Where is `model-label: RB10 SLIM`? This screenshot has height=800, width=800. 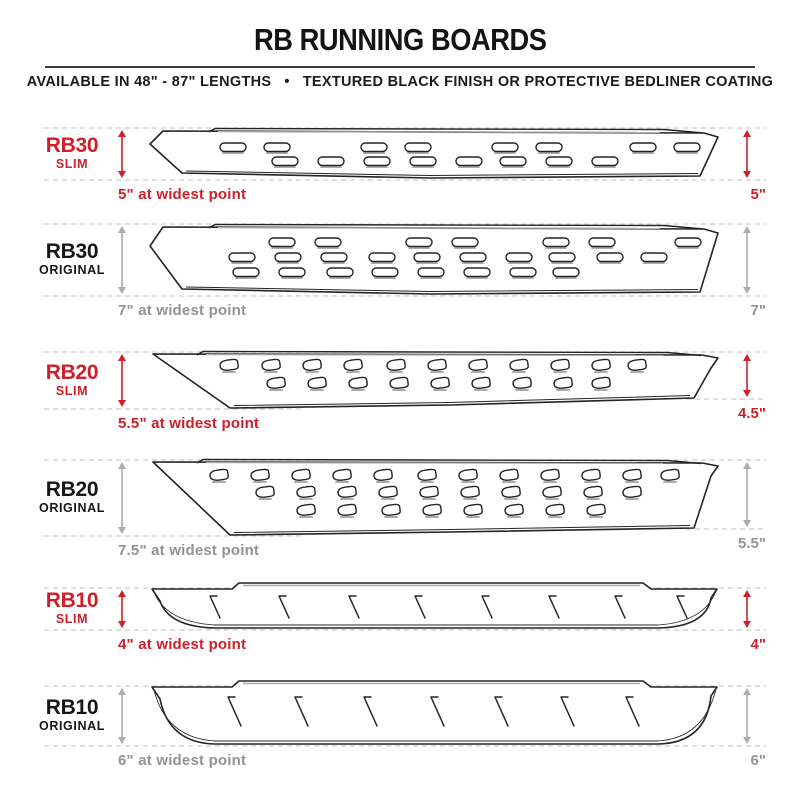
model-label: RB10 SLIM is located at coordinates (72, 608).